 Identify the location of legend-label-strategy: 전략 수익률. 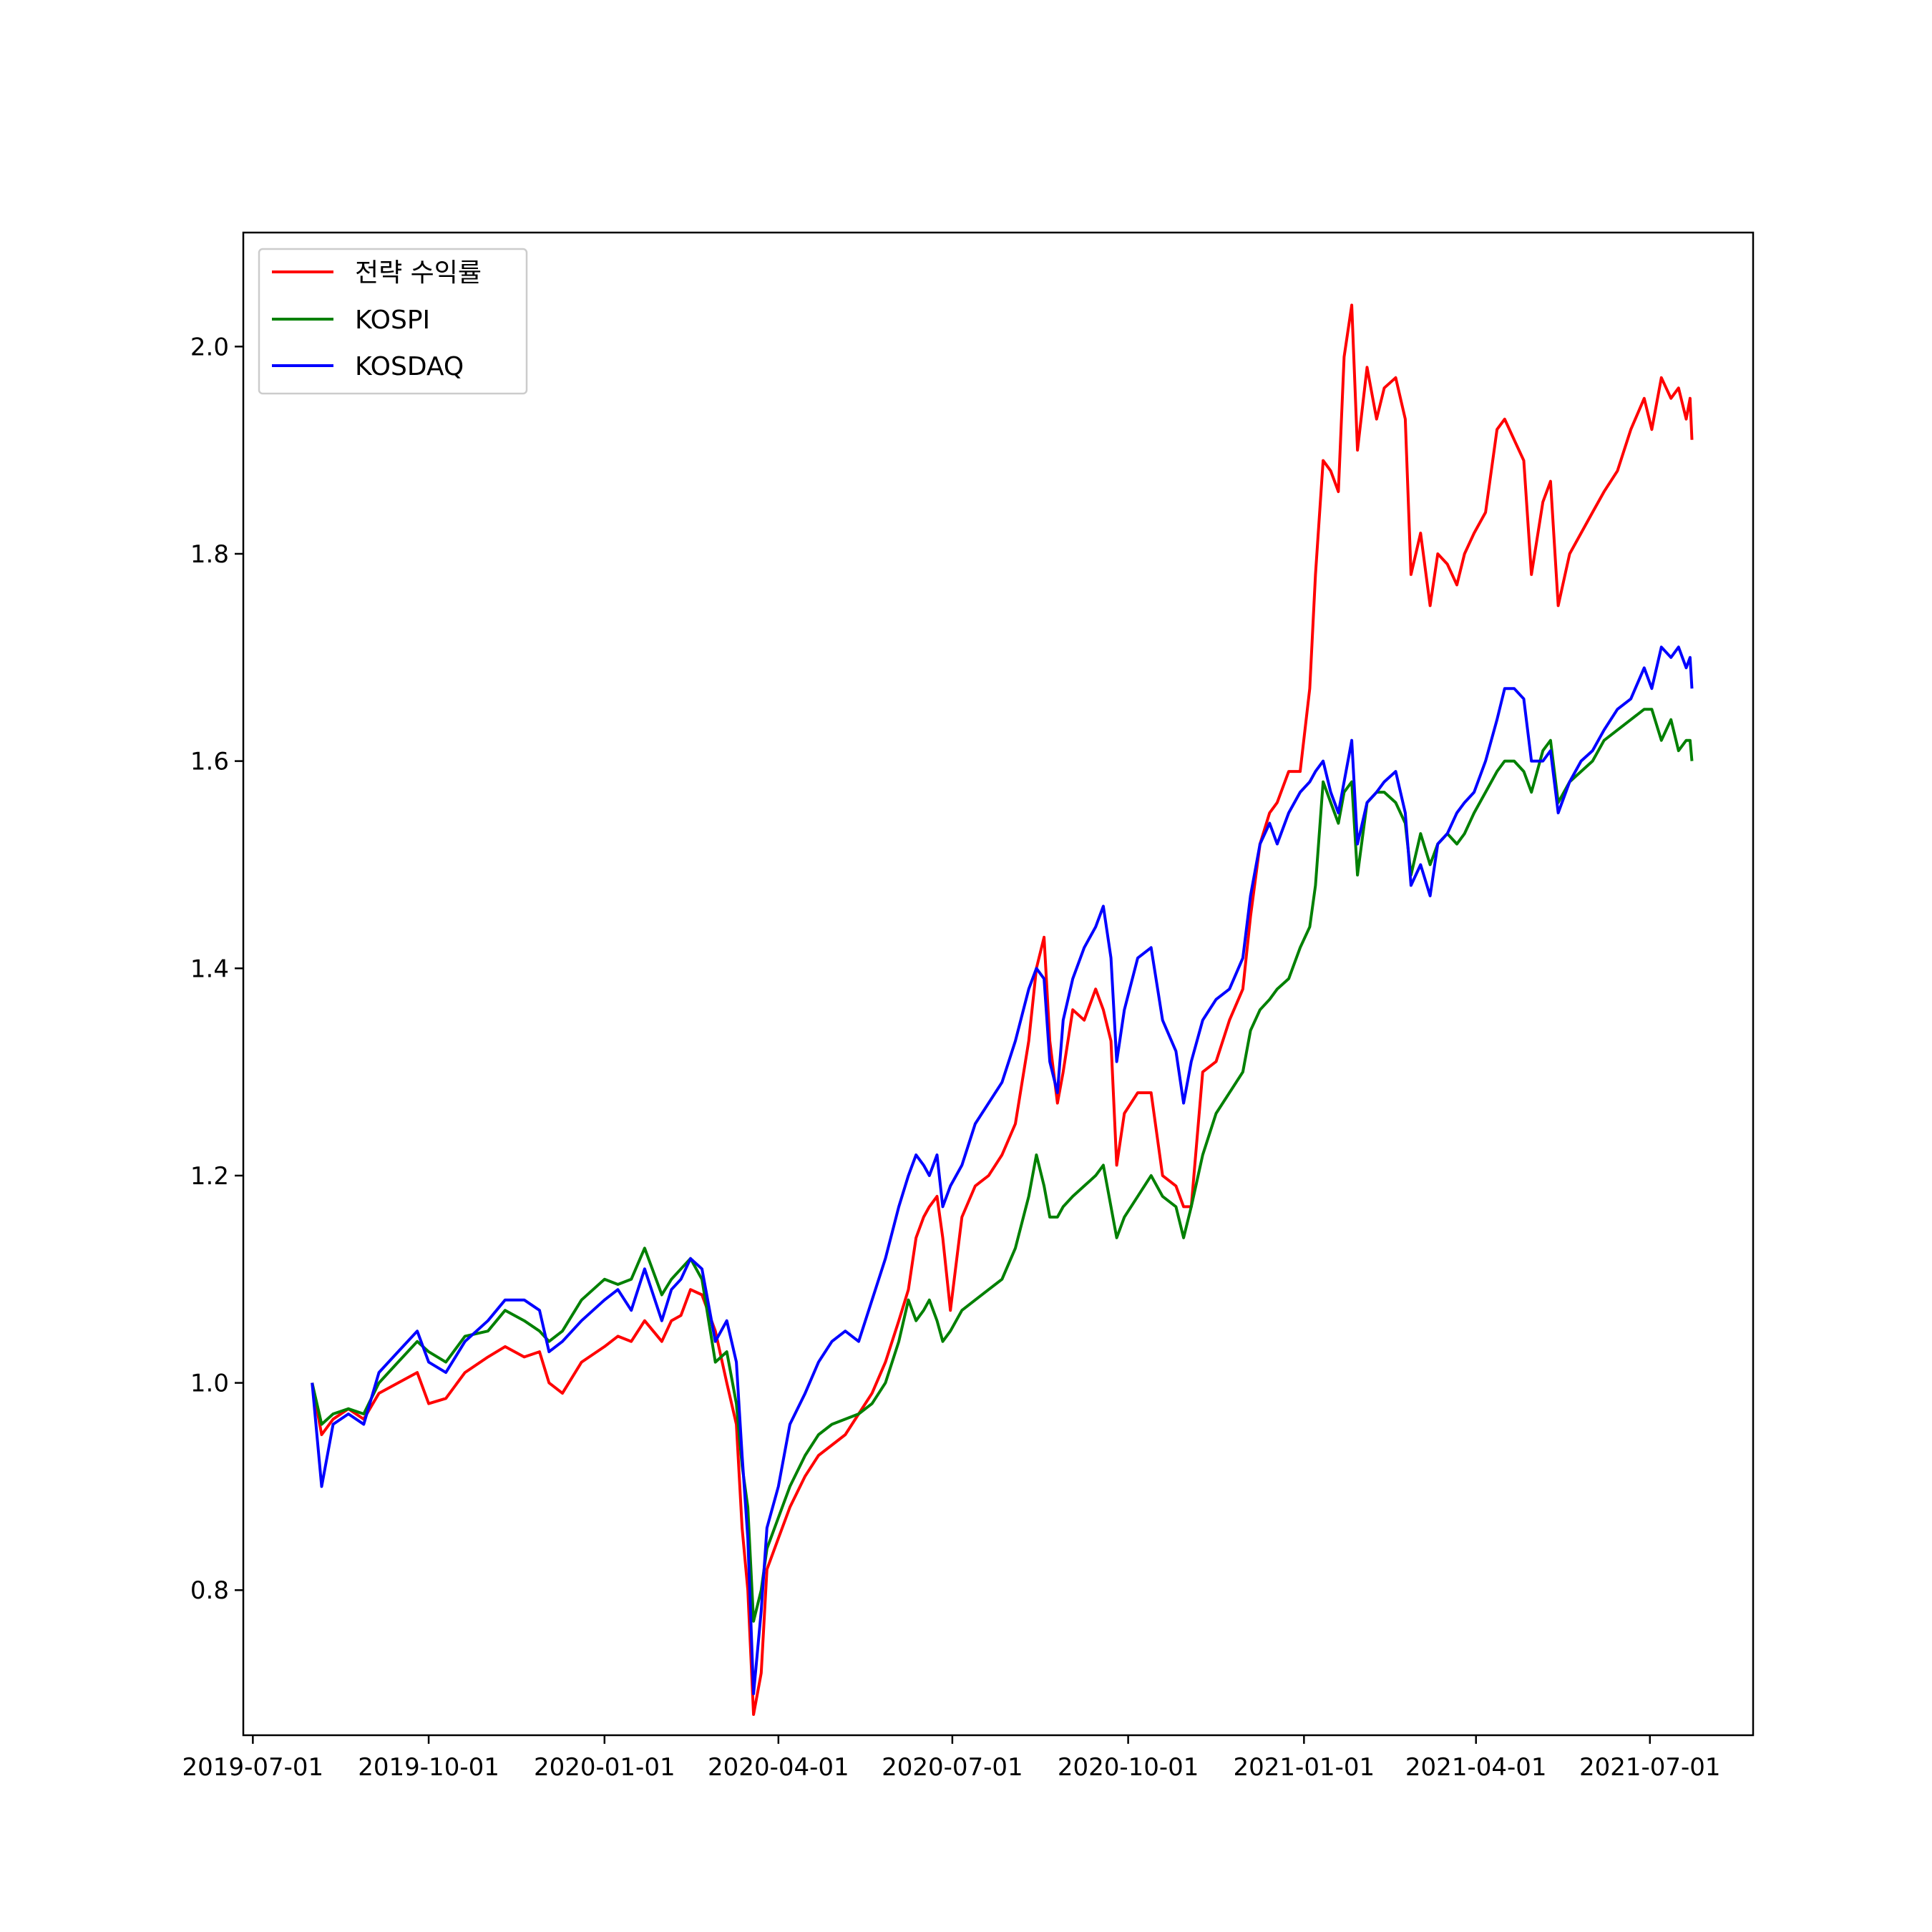
(418, 273).